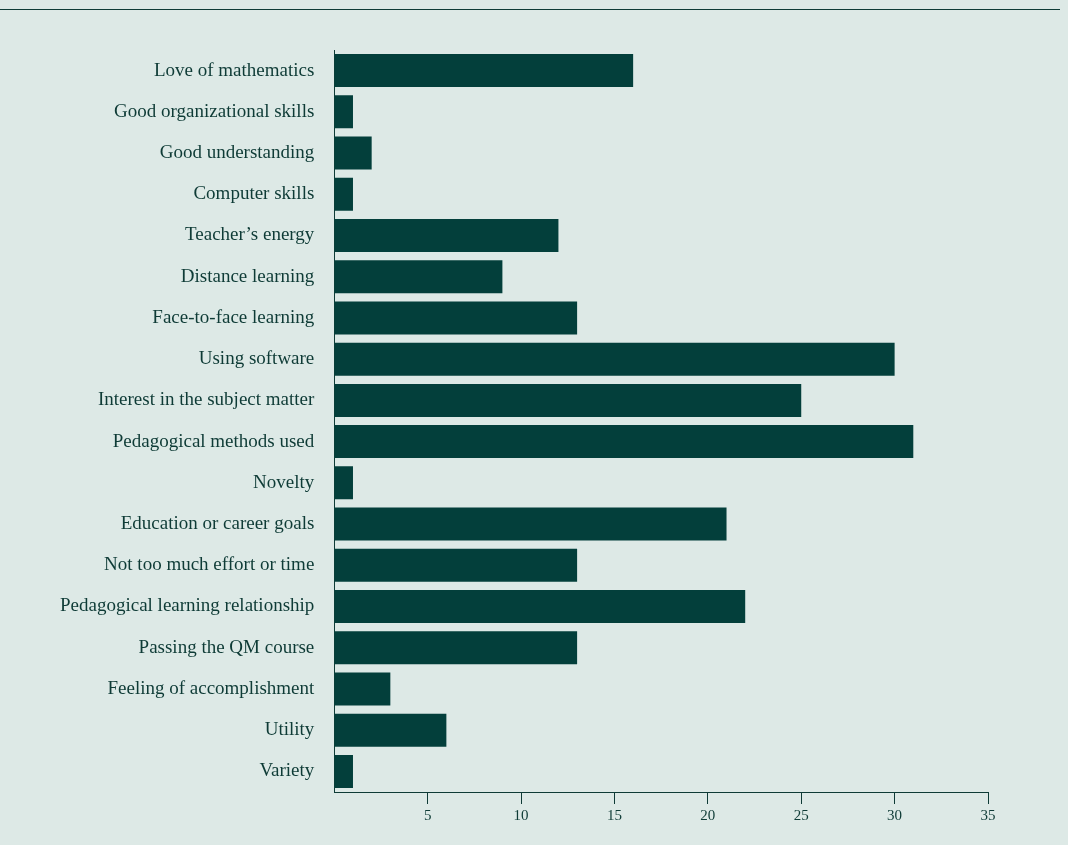 Image resolution: width=1068 pixels, height=845 pixels. I want to click on x-tick-label: 25, so click(801, 814).